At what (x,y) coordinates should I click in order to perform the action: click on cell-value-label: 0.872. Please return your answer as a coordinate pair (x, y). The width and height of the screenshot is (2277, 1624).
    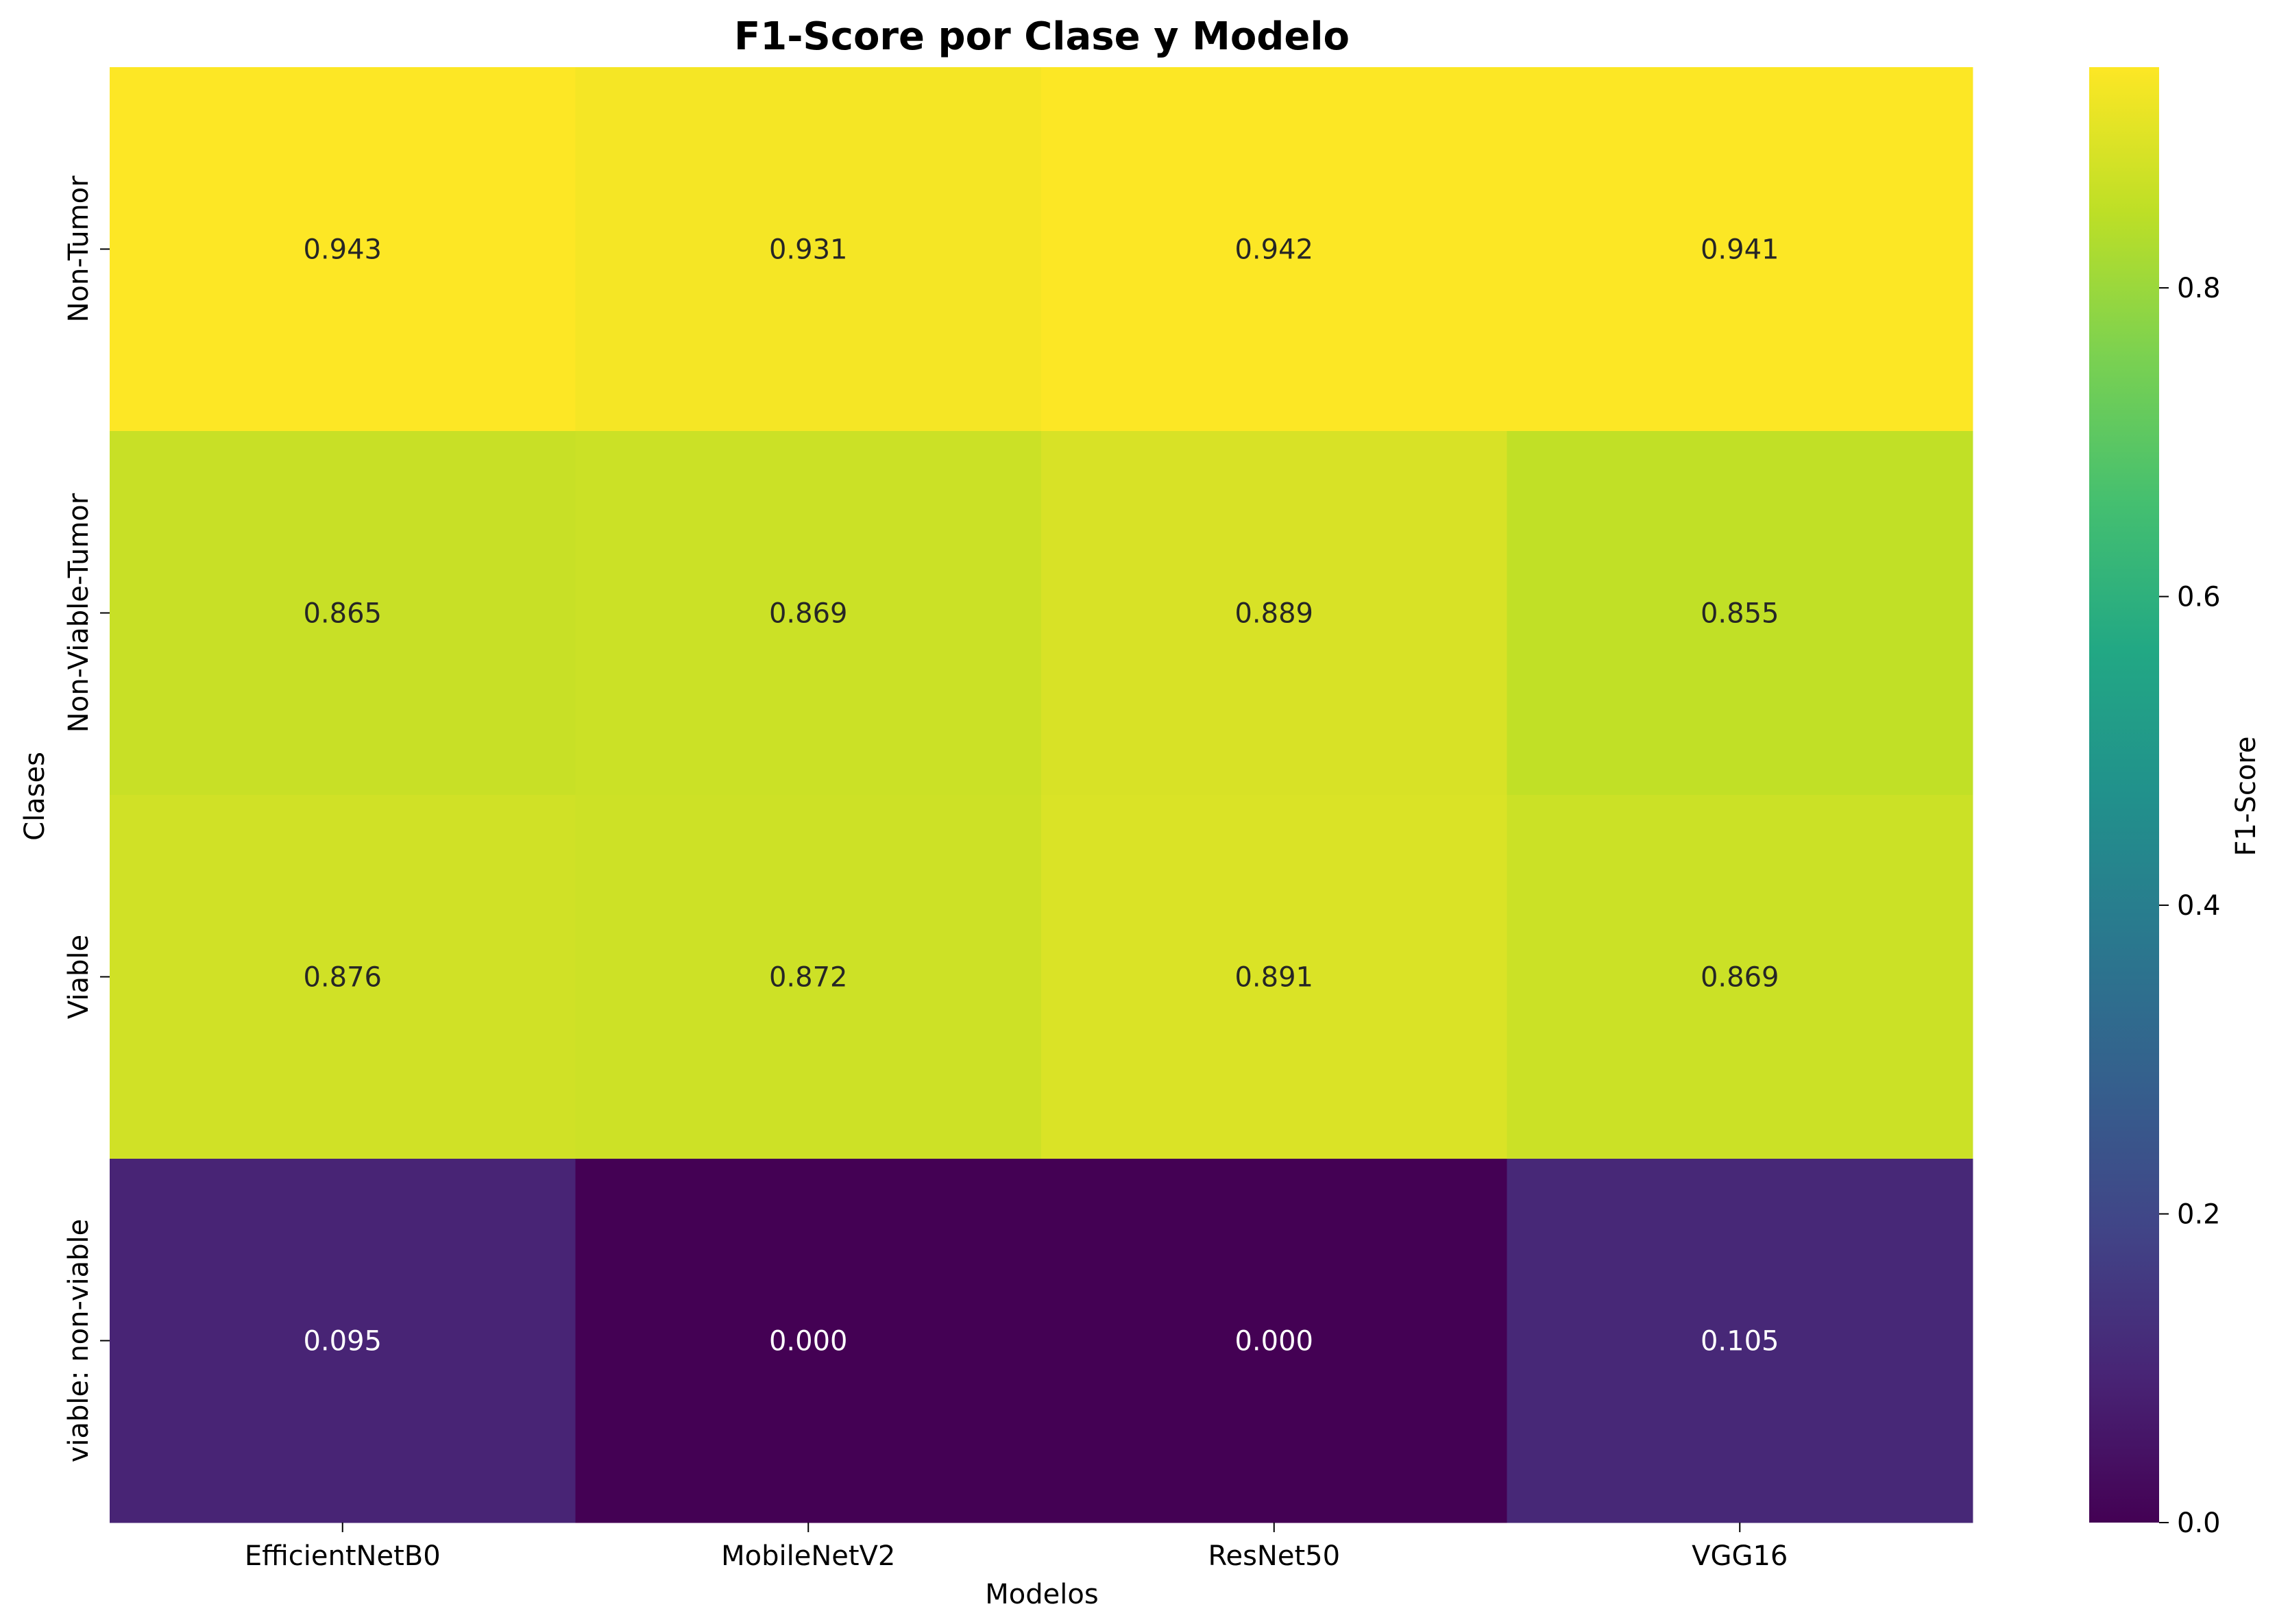
    Looking at the image, I should click on (808, 978).